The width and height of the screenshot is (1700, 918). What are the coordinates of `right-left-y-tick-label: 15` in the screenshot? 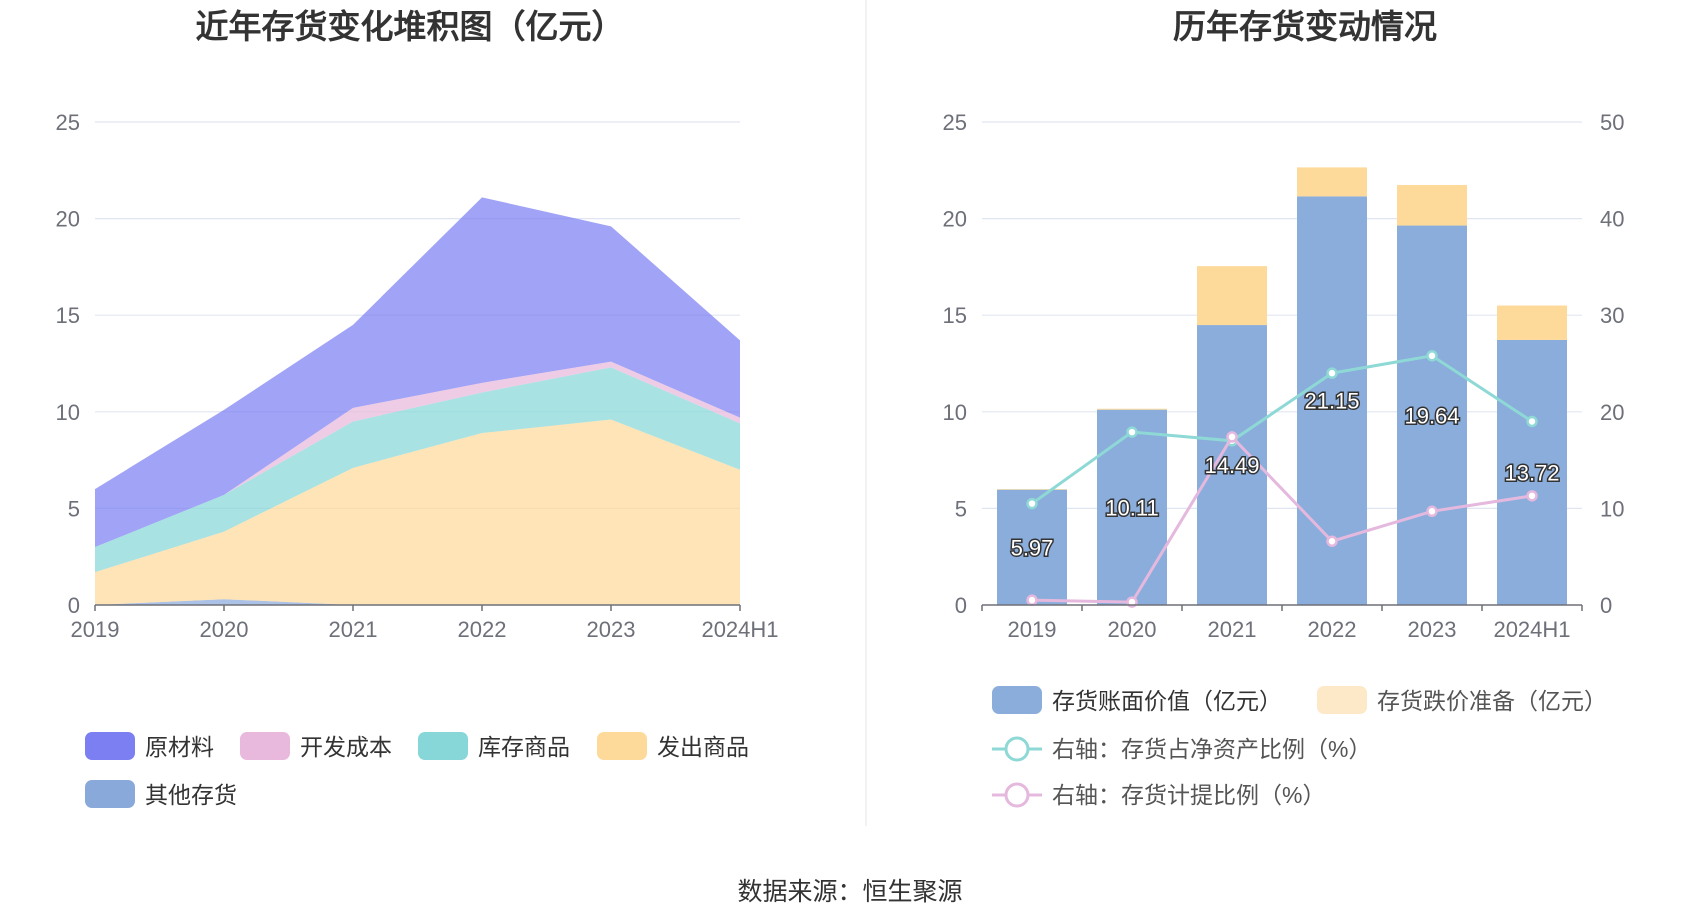 It's located at (955, 315).